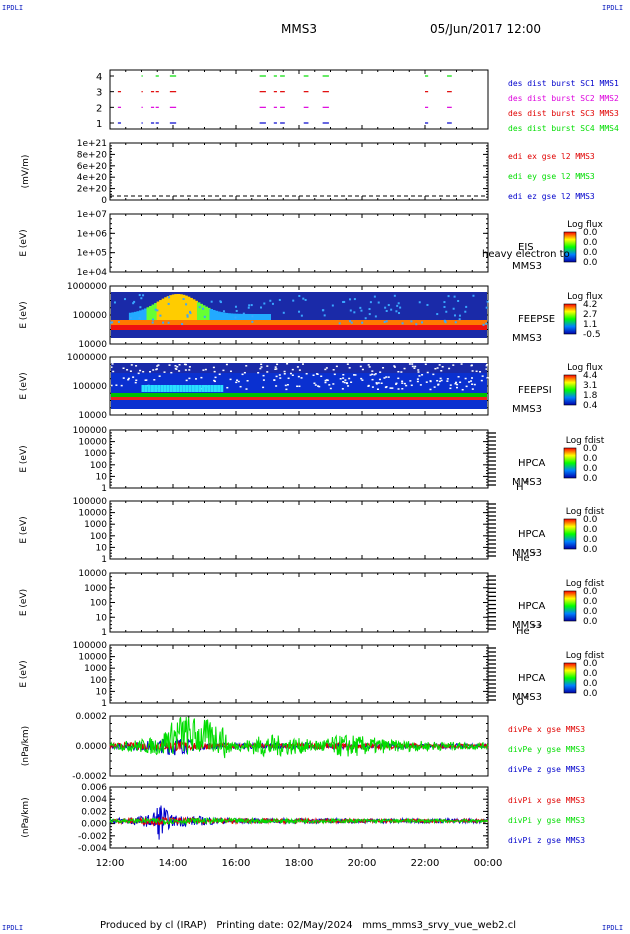  Describe the element at coordinates (26, 817) in the screenshot. I see `panel-divpi-ylabel: (nPa/km)` at that location.